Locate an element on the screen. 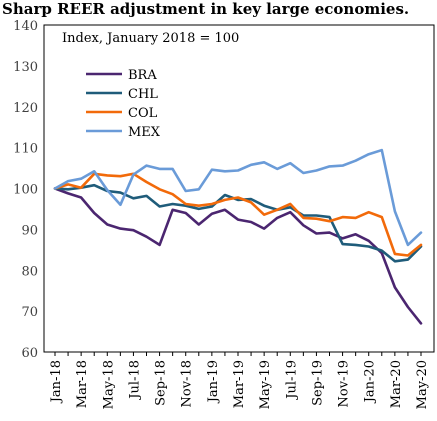 The image size is (437, 421). y-tick-label: 90 is located at coordinates (29, 230).